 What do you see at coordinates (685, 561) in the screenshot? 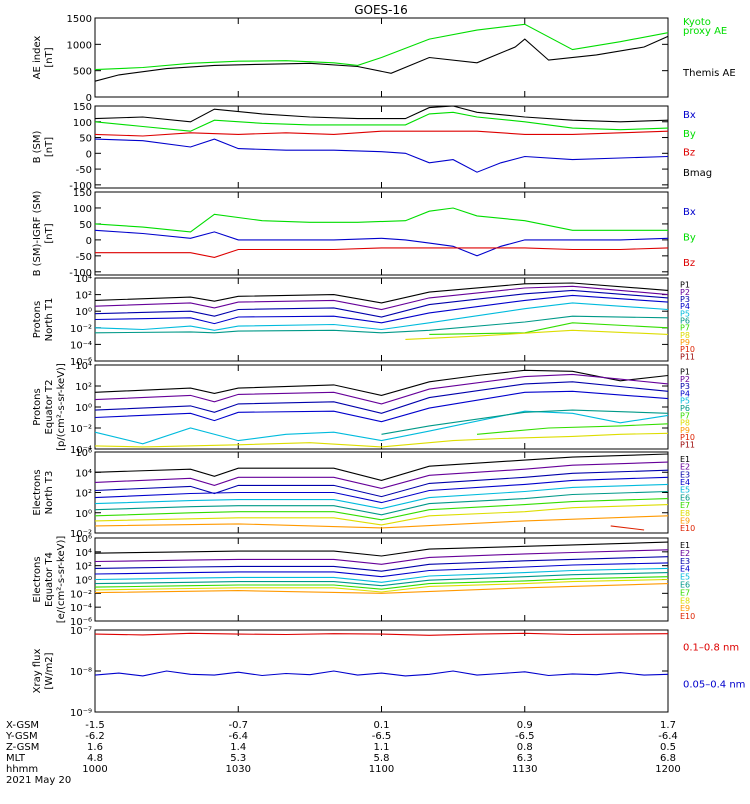
I see `panel-7-legend-2: E3` at bounding box center [685, 561].